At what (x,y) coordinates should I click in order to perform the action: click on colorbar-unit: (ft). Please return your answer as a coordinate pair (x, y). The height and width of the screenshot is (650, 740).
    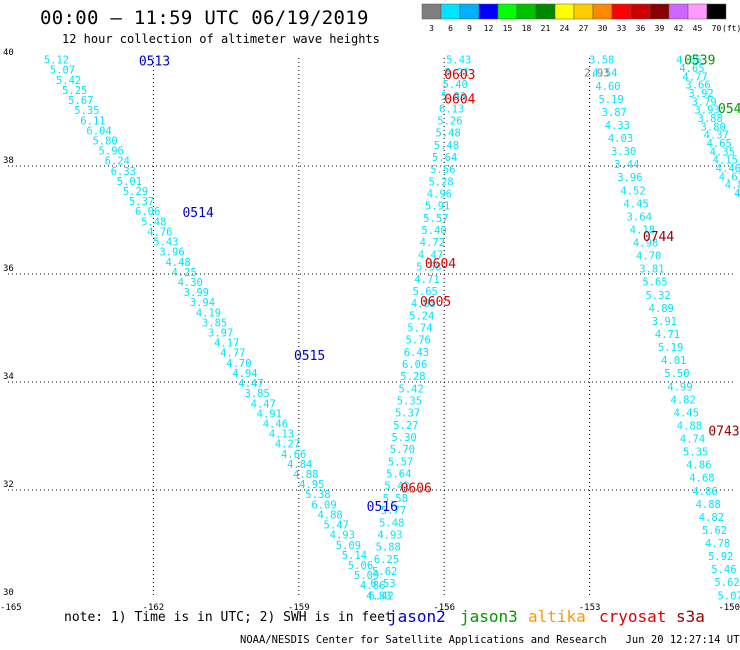
    Looking at the image, I should click on (731, 28).